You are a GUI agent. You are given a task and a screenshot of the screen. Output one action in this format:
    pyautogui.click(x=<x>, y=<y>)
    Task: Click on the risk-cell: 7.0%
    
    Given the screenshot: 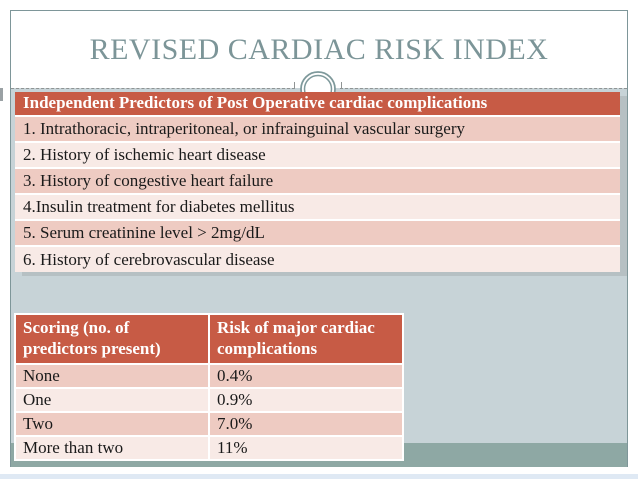 What is the action you would take?
    pyautogui.click(x=306, y=424)
    